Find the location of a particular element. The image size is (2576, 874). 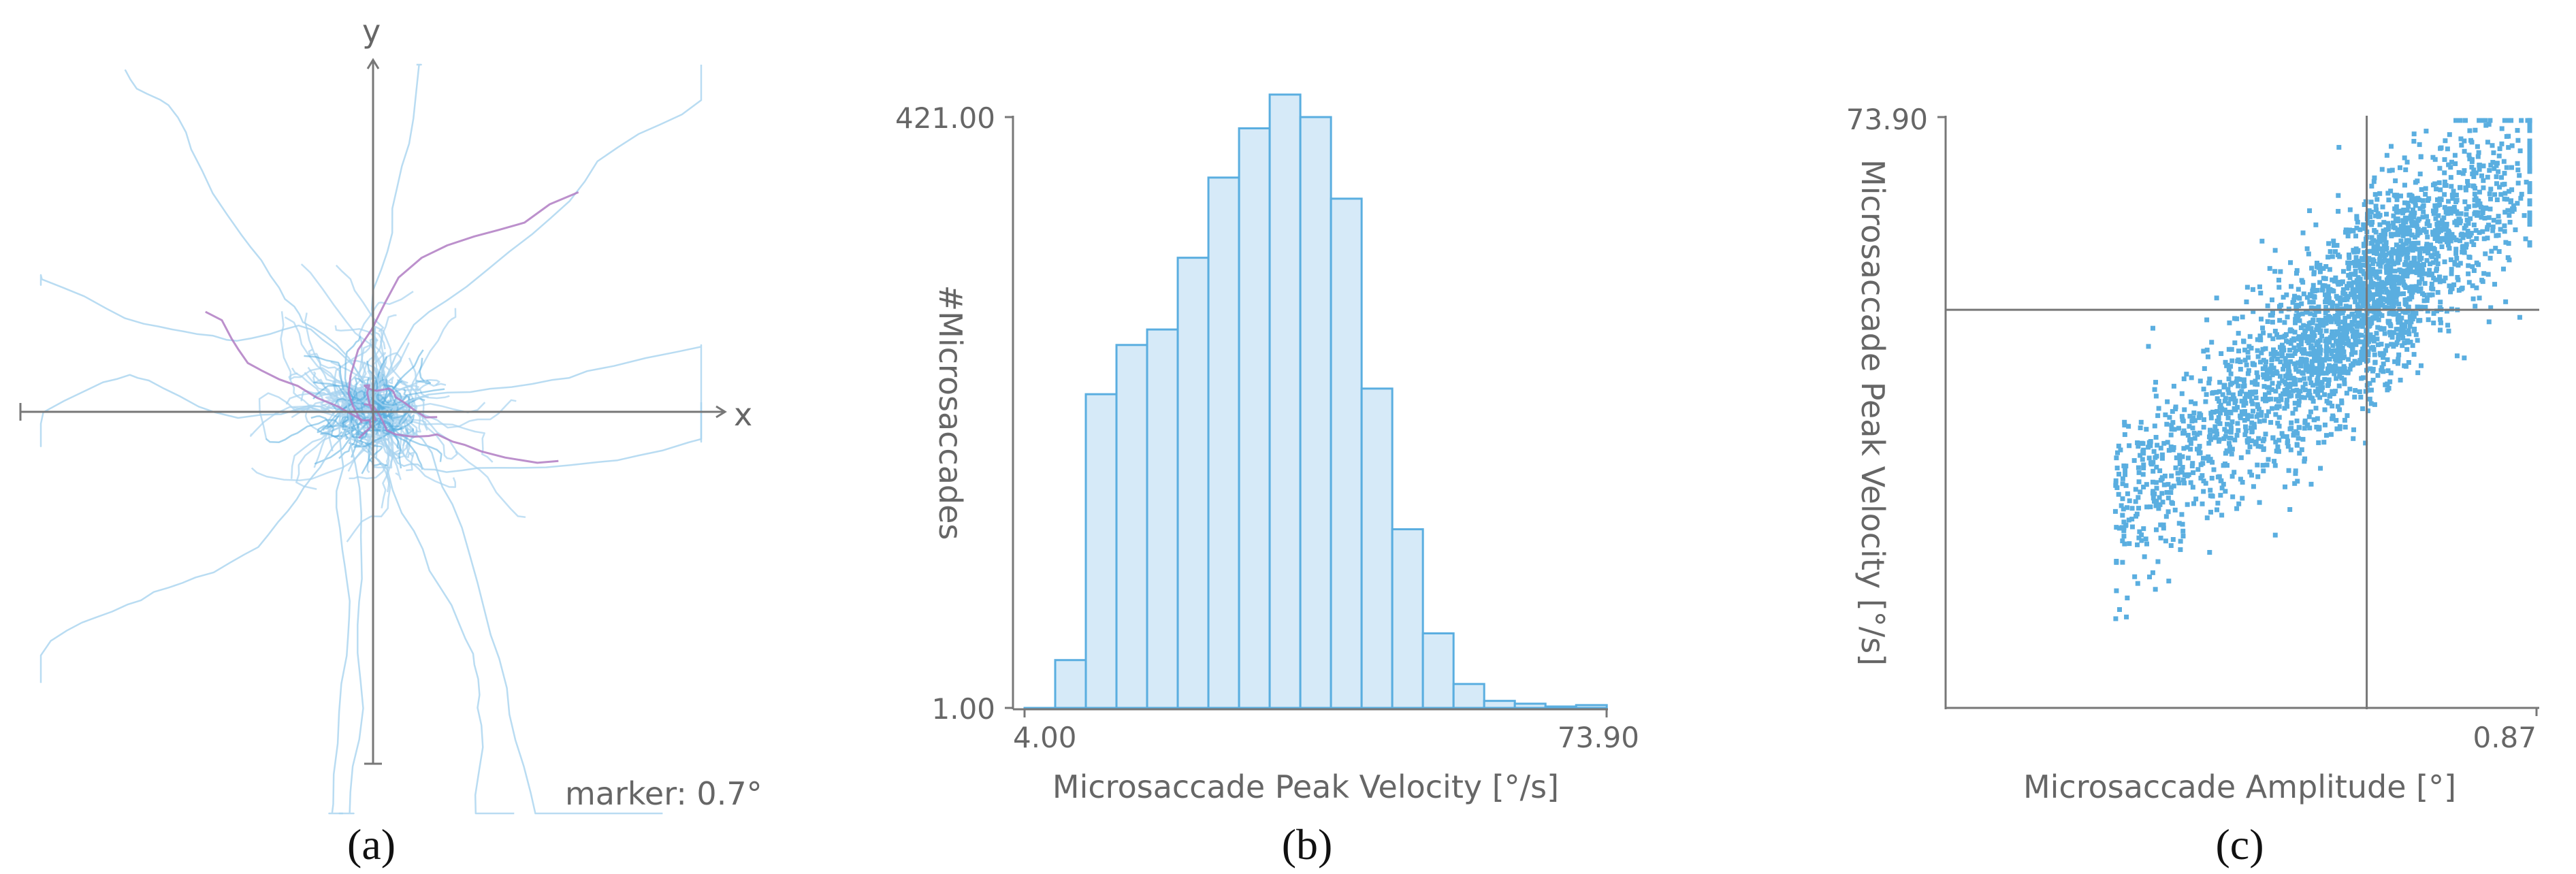

trajectory-line is located at coordinates (403, 377).